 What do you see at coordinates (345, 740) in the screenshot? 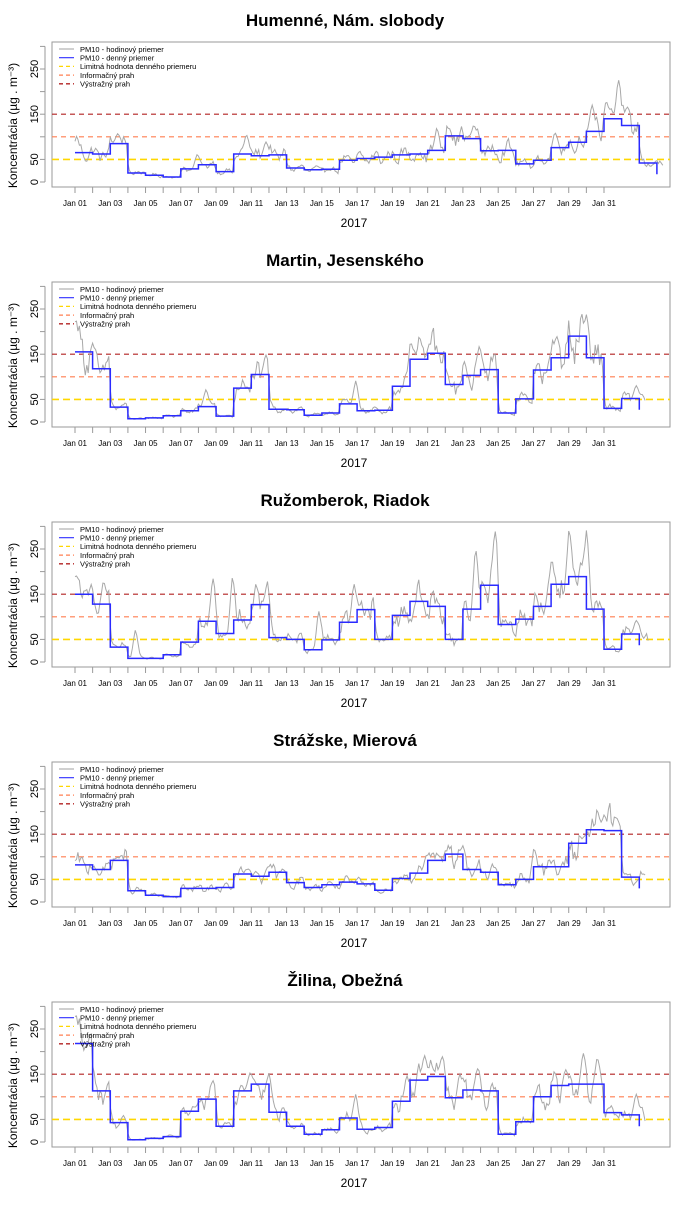
I see `chart-title: Strážske, Mierová` at bounding box center [345, 740].